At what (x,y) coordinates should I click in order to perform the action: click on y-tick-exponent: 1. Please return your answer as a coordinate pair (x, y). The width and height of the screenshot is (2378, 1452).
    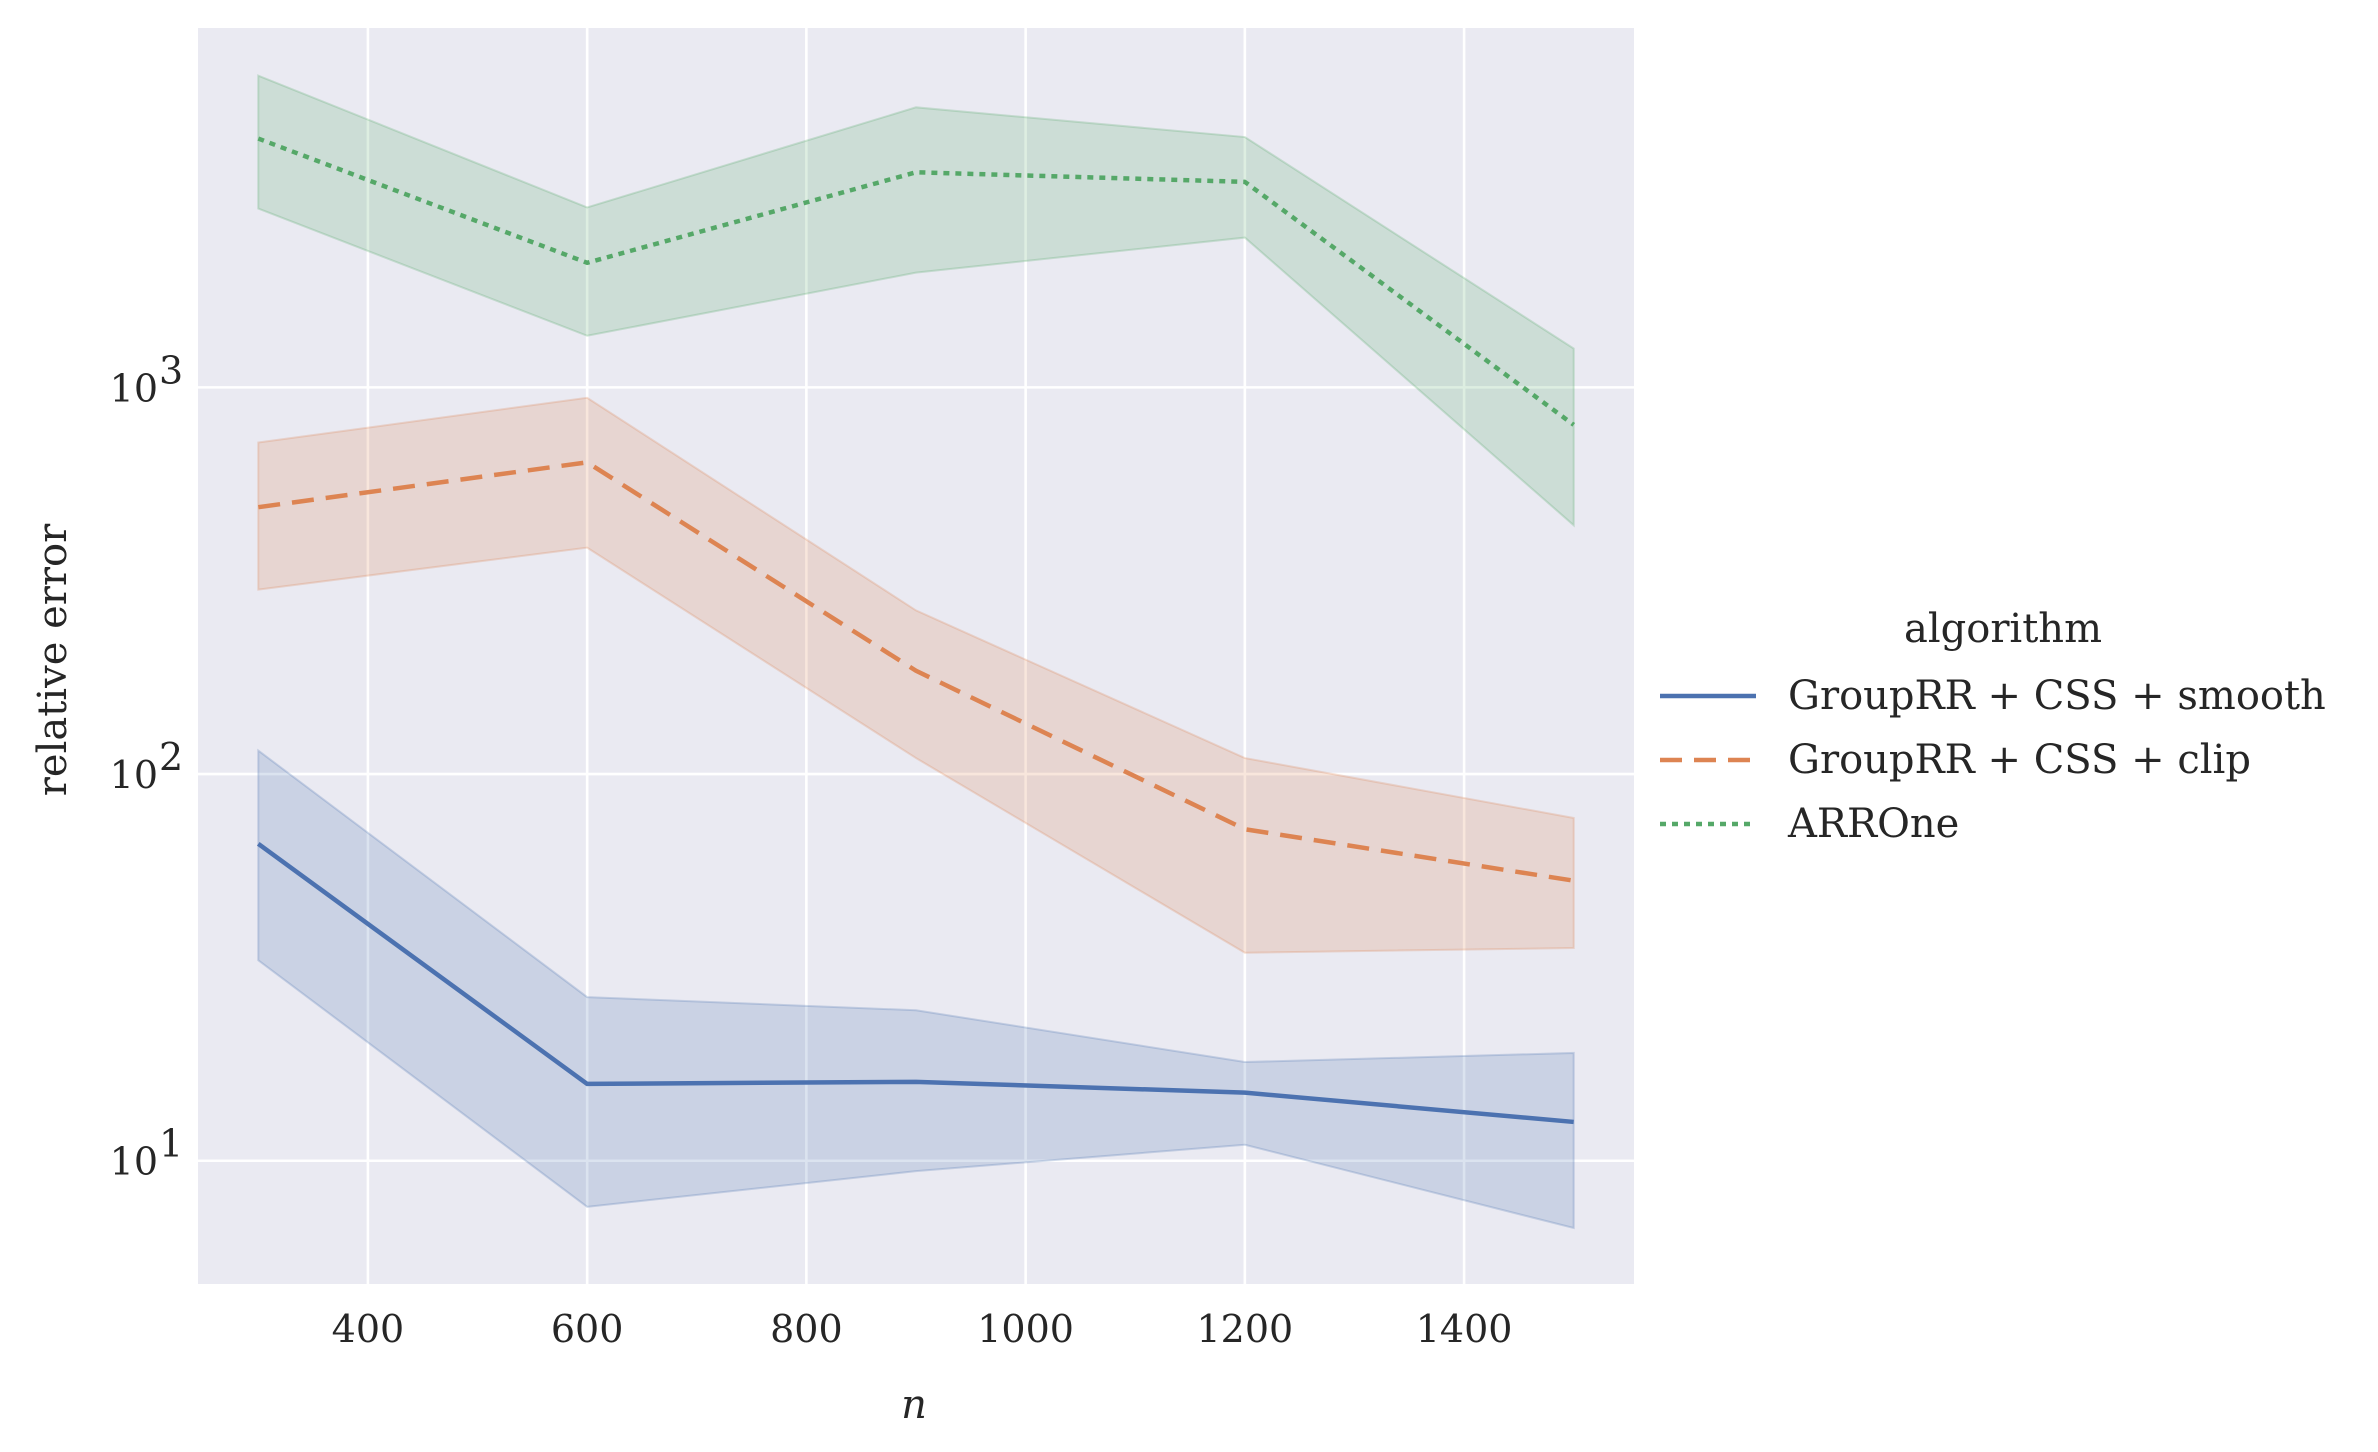
    Looking at the image, I should click on (171, 1144).